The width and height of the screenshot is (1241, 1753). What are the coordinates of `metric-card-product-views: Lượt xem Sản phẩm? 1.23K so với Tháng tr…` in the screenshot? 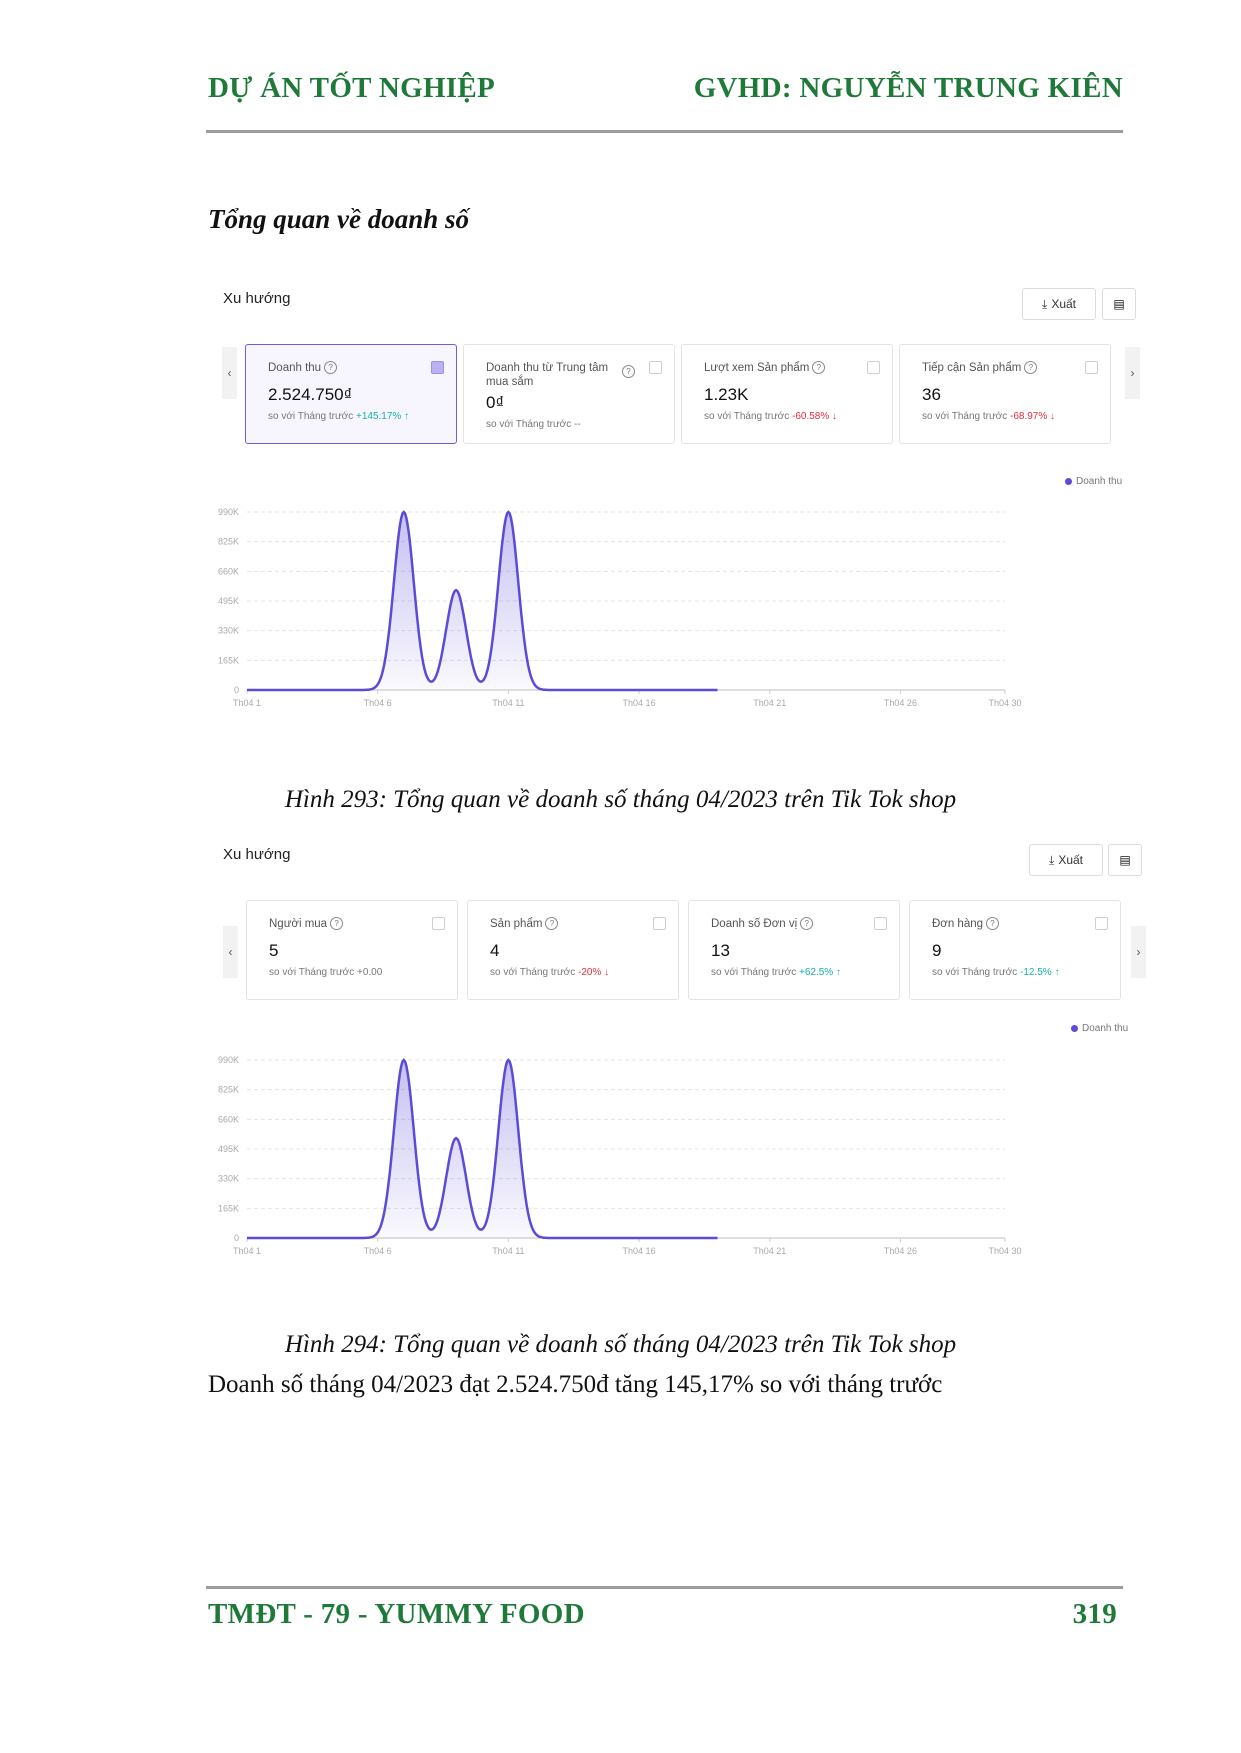 It's located at (787, 394).